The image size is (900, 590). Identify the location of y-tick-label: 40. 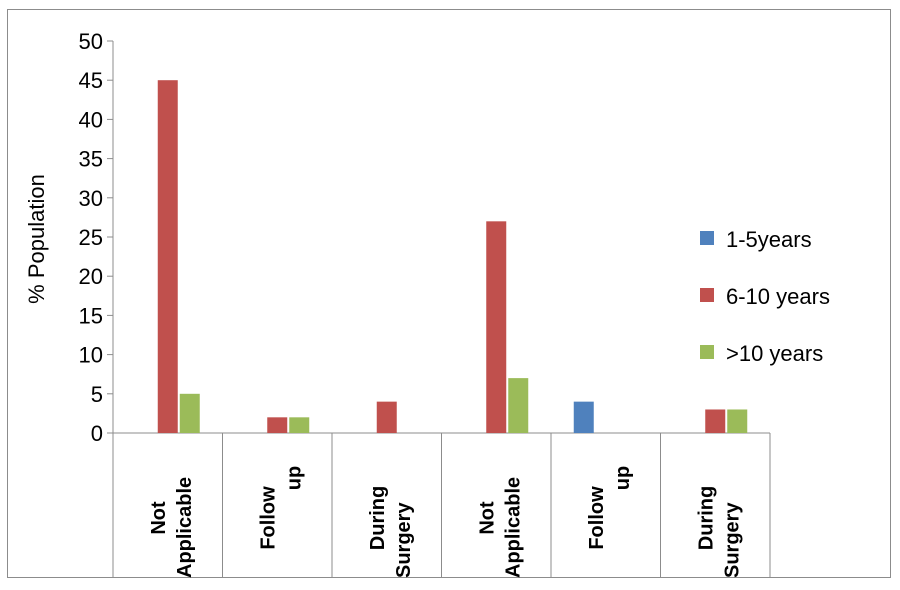
(91, 119).